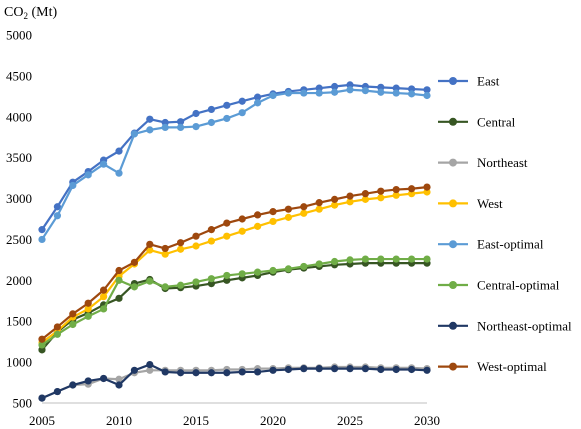 The width and height of the screenshot is (581, 429). I want to click on data-point-west-optimal-2011, so click(134, 262).